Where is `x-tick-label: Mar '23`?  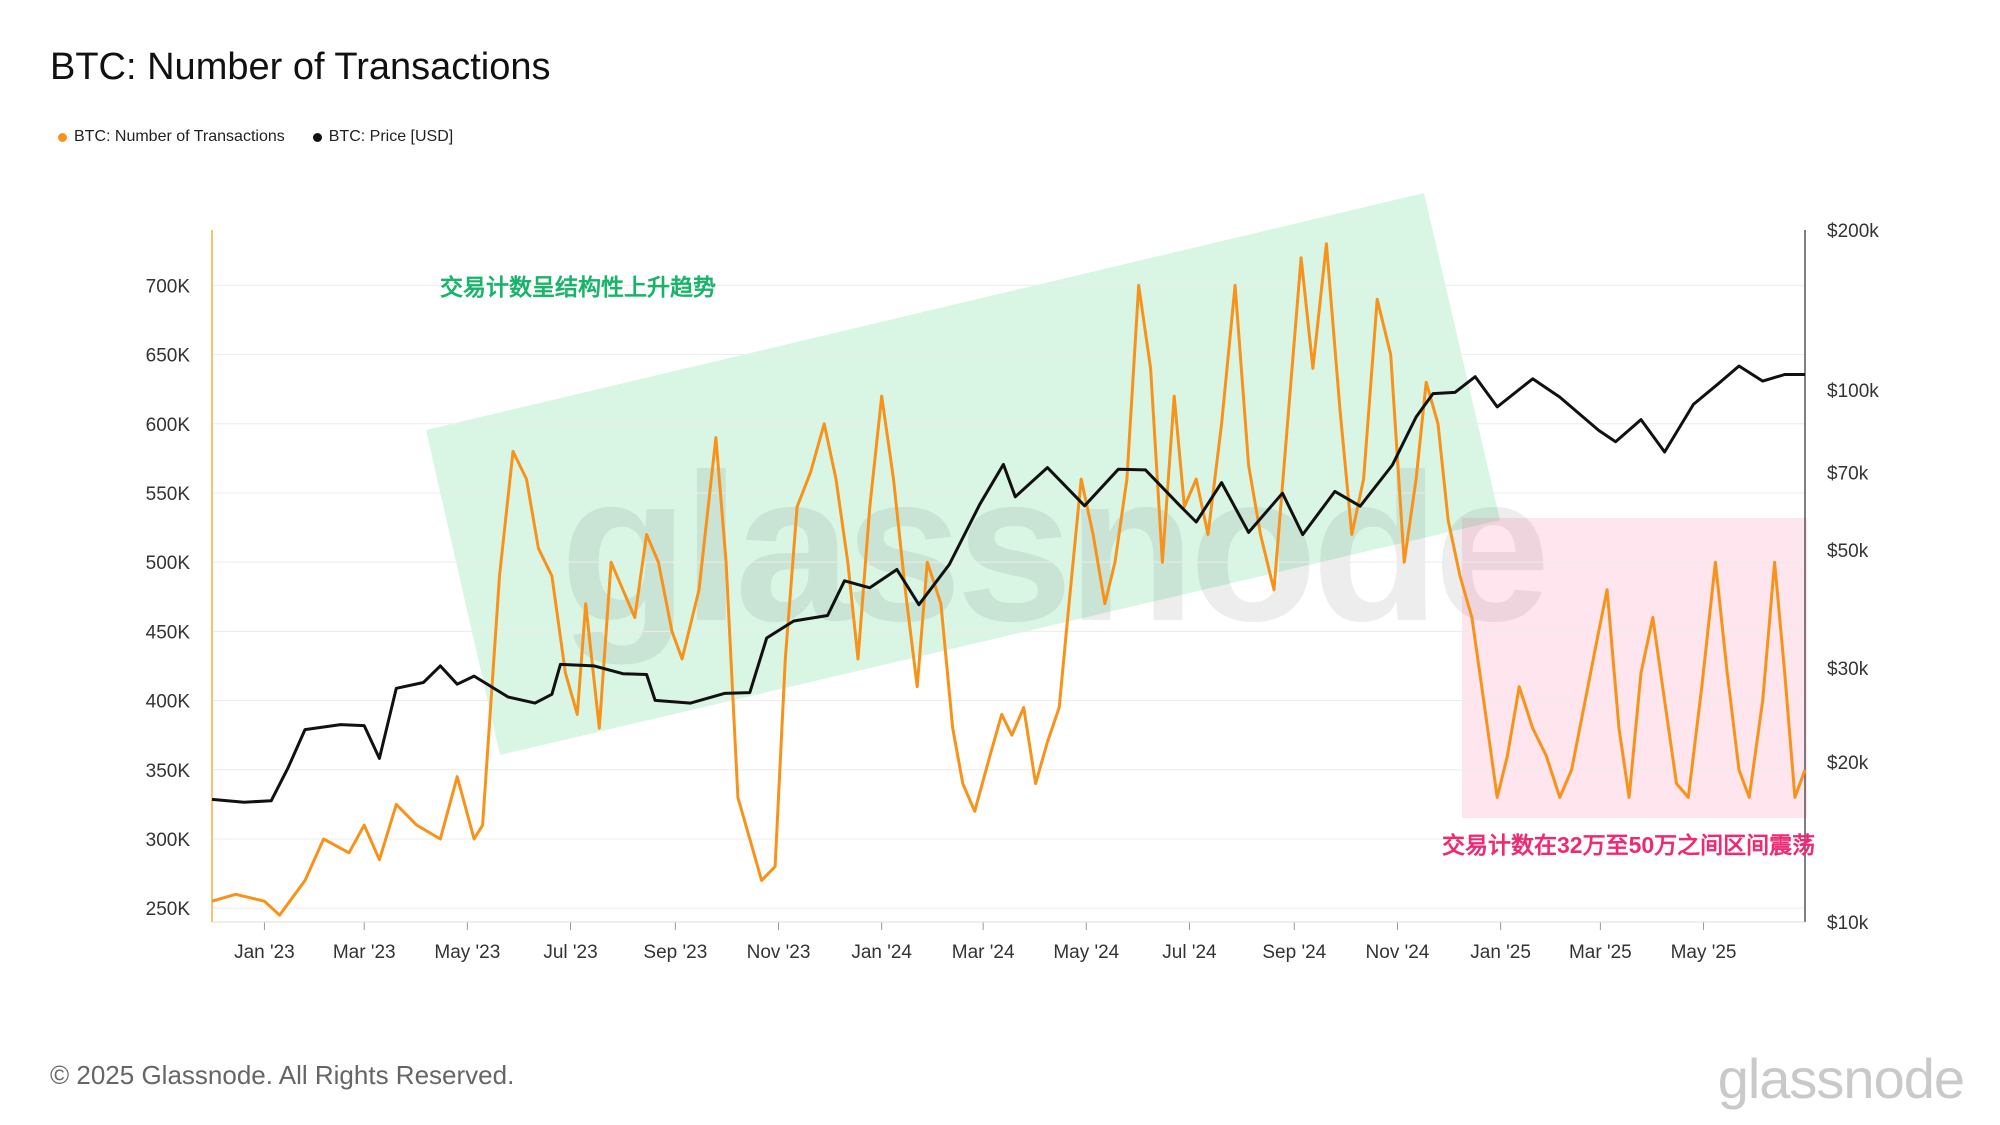 x-tick-label: Mar '23 is located at coordinates (364, 952).